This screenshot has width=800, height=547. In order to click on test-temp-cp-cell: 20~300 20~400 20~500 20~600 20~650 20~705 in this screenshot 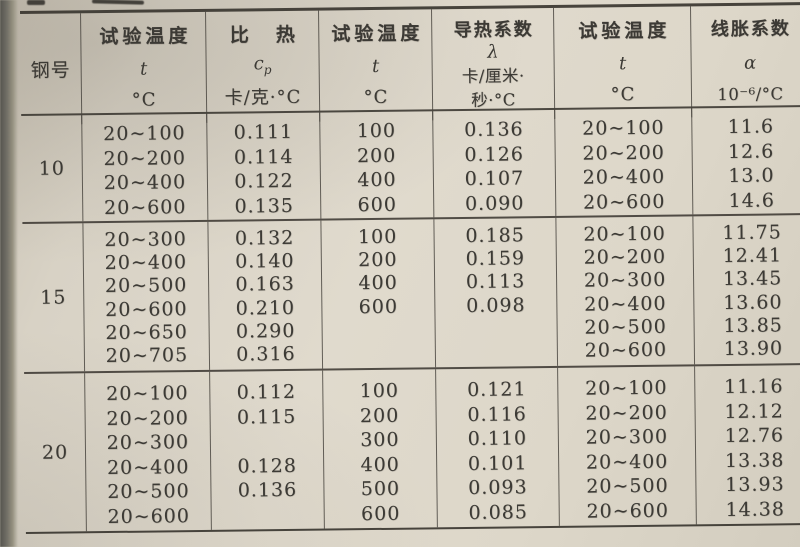, I will do `click(146, 296)`.